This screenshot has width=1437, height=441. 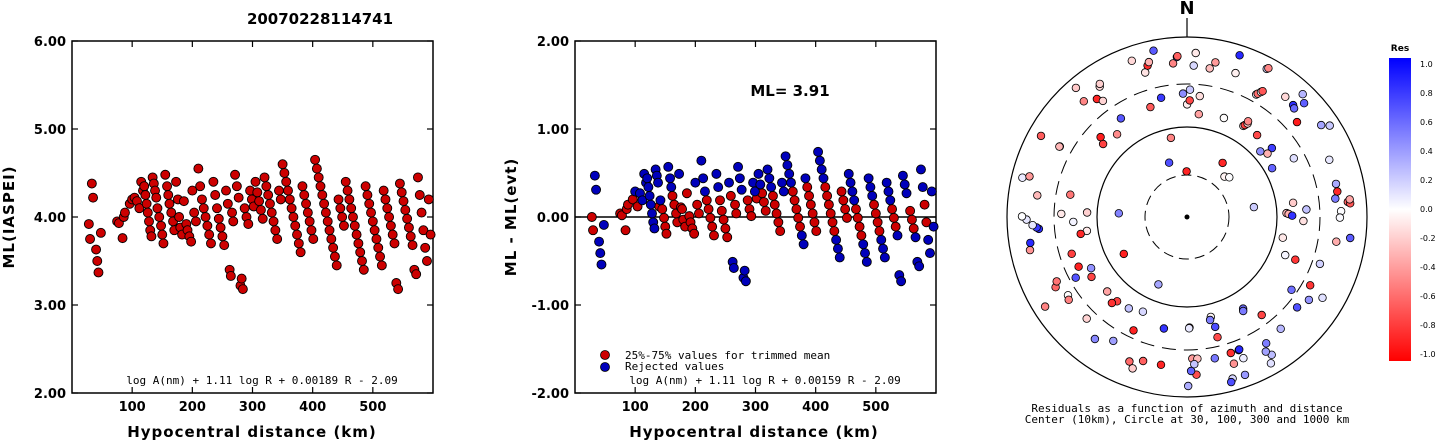 What do you see at coordinates (1426, 122) in the screenshot?
I see `colorbar-label: 0.6` at bounding box center [1426, 122].